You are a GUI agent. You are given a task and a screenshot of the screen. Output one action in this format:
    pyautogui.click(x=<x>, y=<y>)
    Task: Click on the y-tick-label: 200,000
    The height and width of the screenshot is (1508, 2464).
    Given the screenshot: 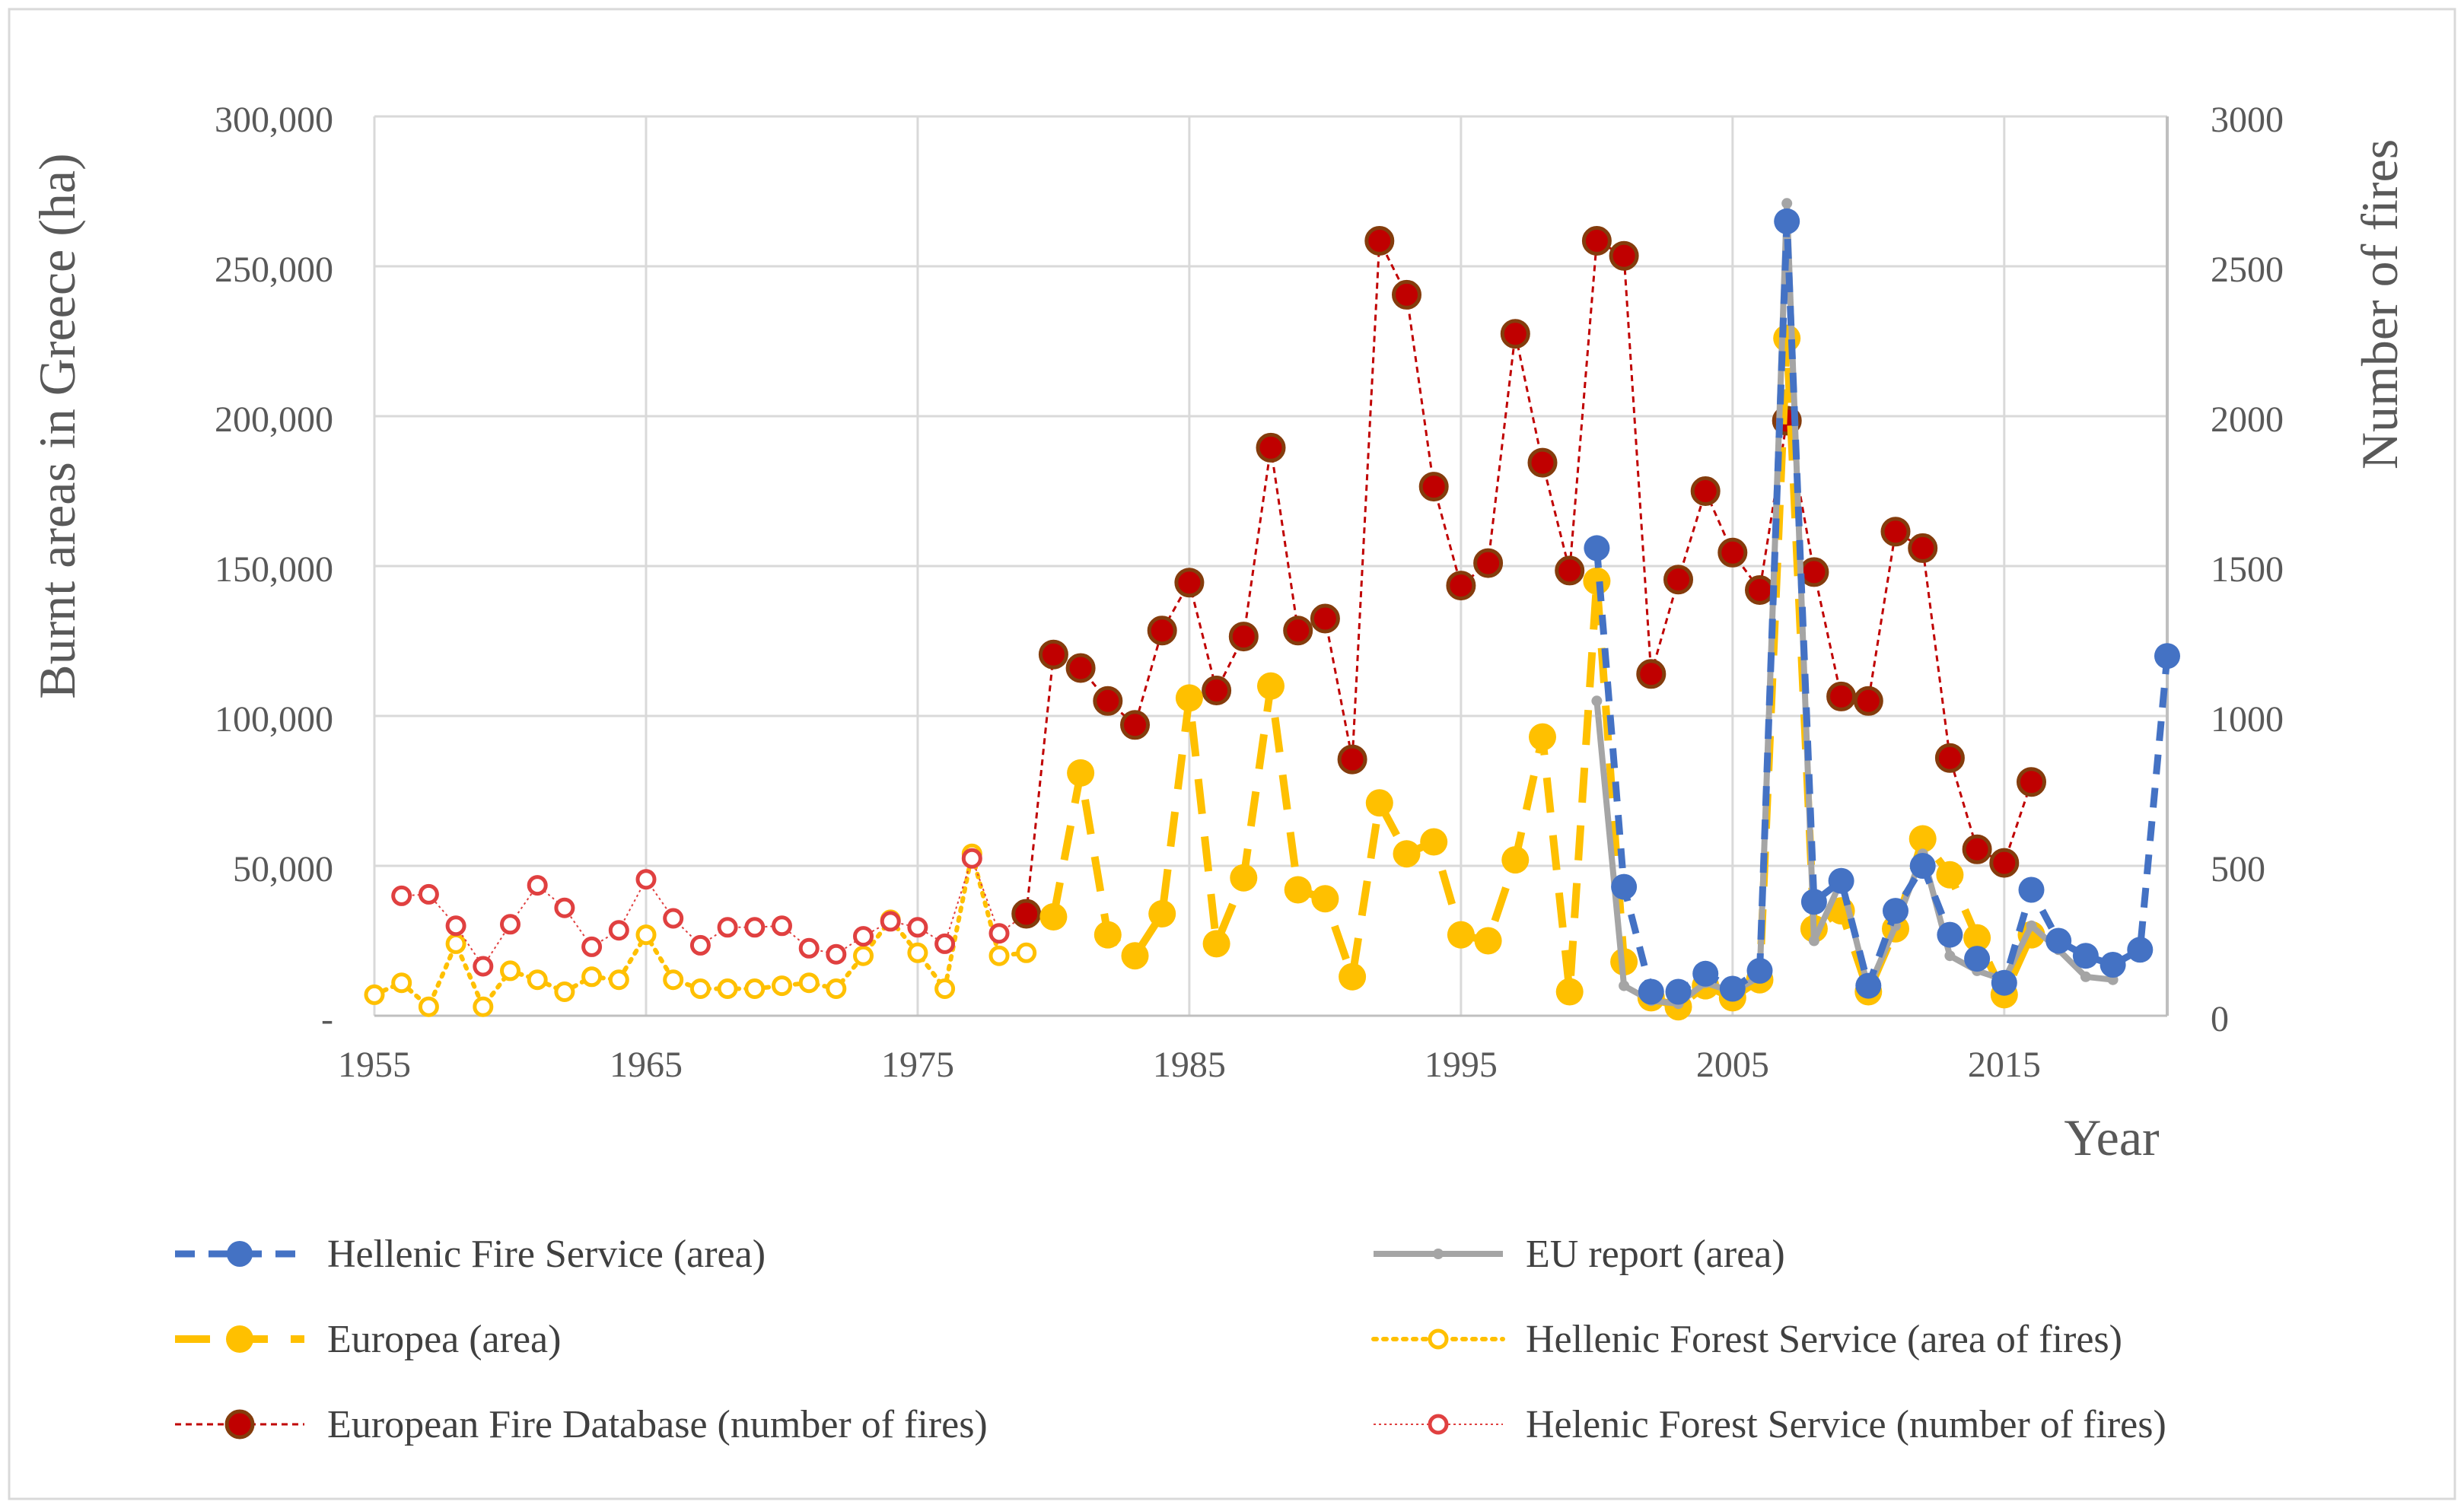 What is the action you would take?
    pyautogui.click(x=274, y=420)
    